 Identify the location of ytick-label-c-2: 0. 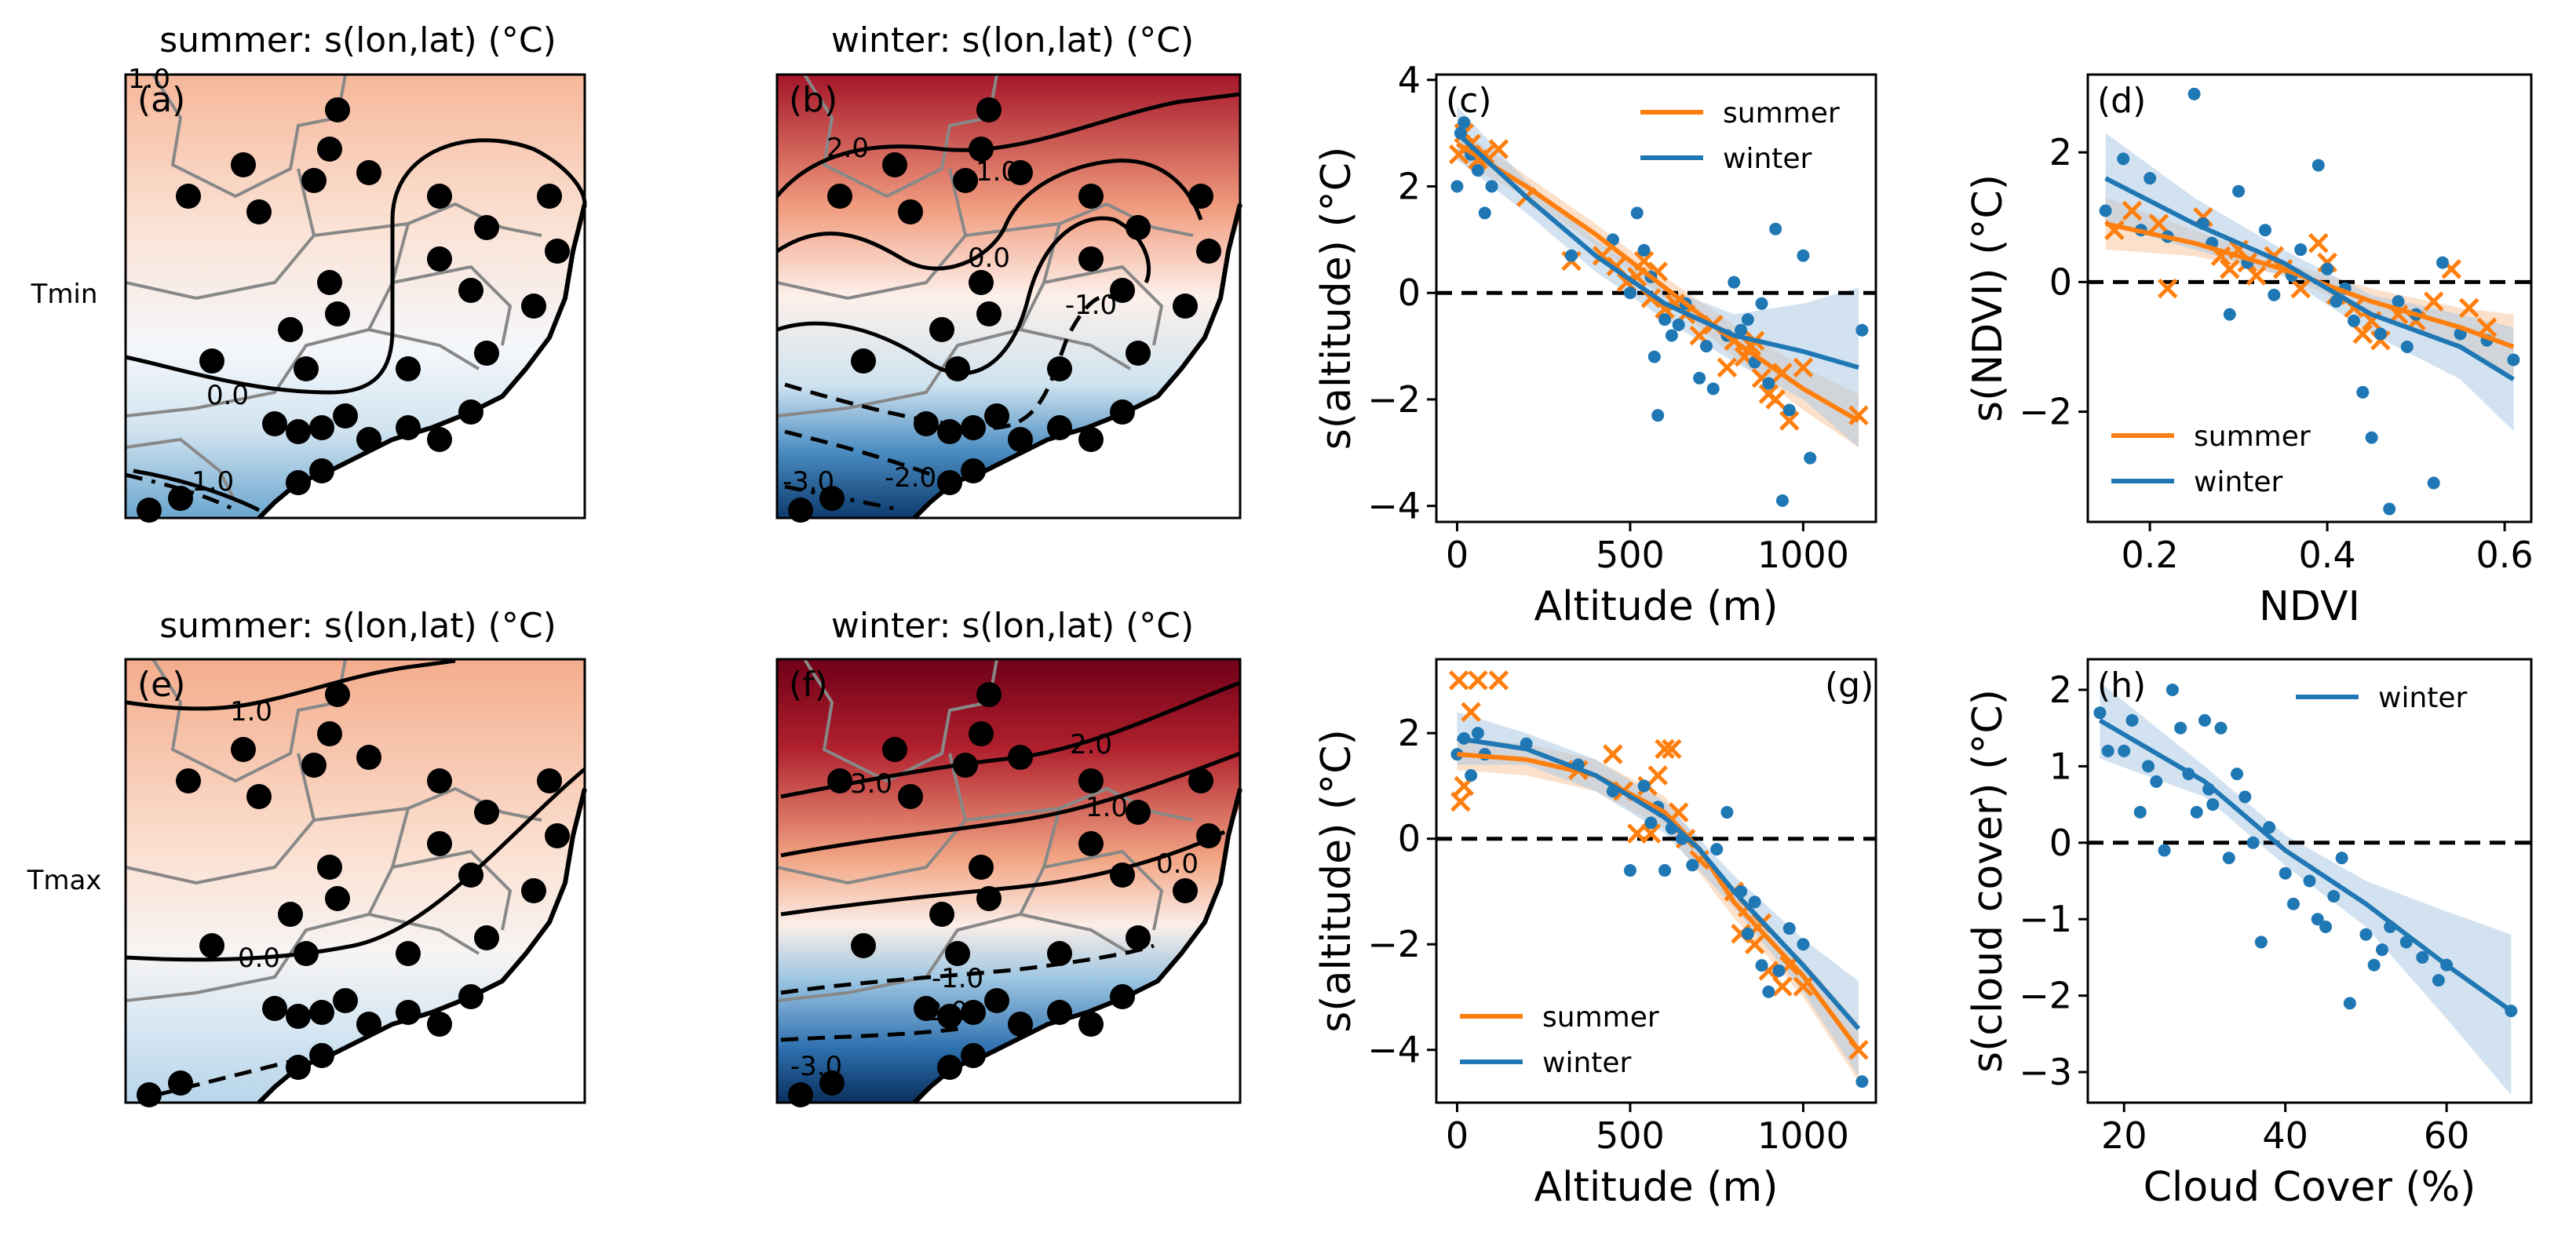
(1409, 293).